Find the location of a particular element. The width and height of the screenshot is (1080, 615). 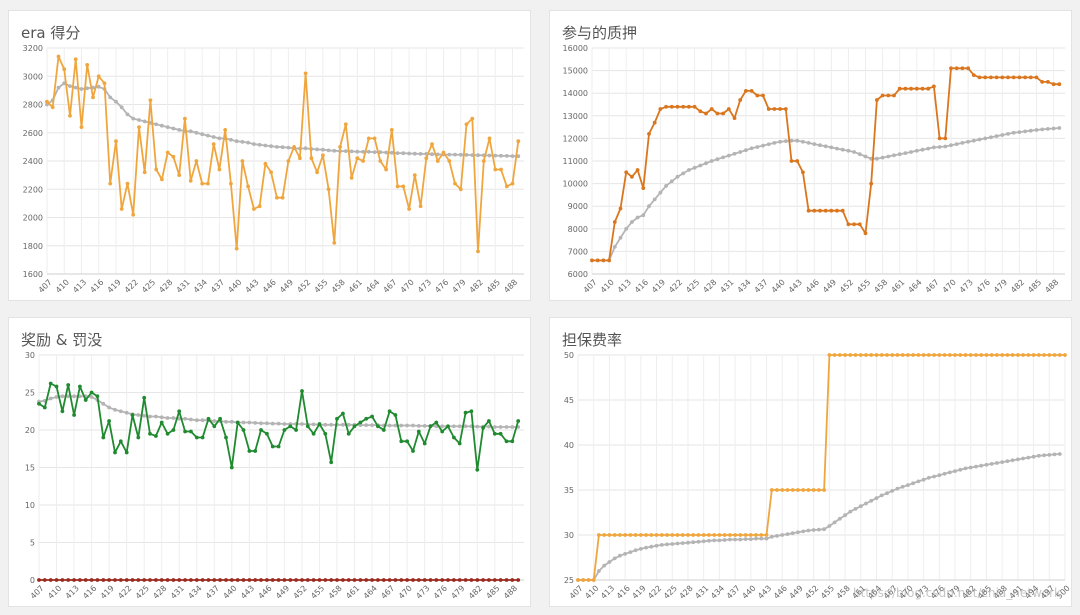

y-tick-label: 14000 is located at coordinates (575, 93).